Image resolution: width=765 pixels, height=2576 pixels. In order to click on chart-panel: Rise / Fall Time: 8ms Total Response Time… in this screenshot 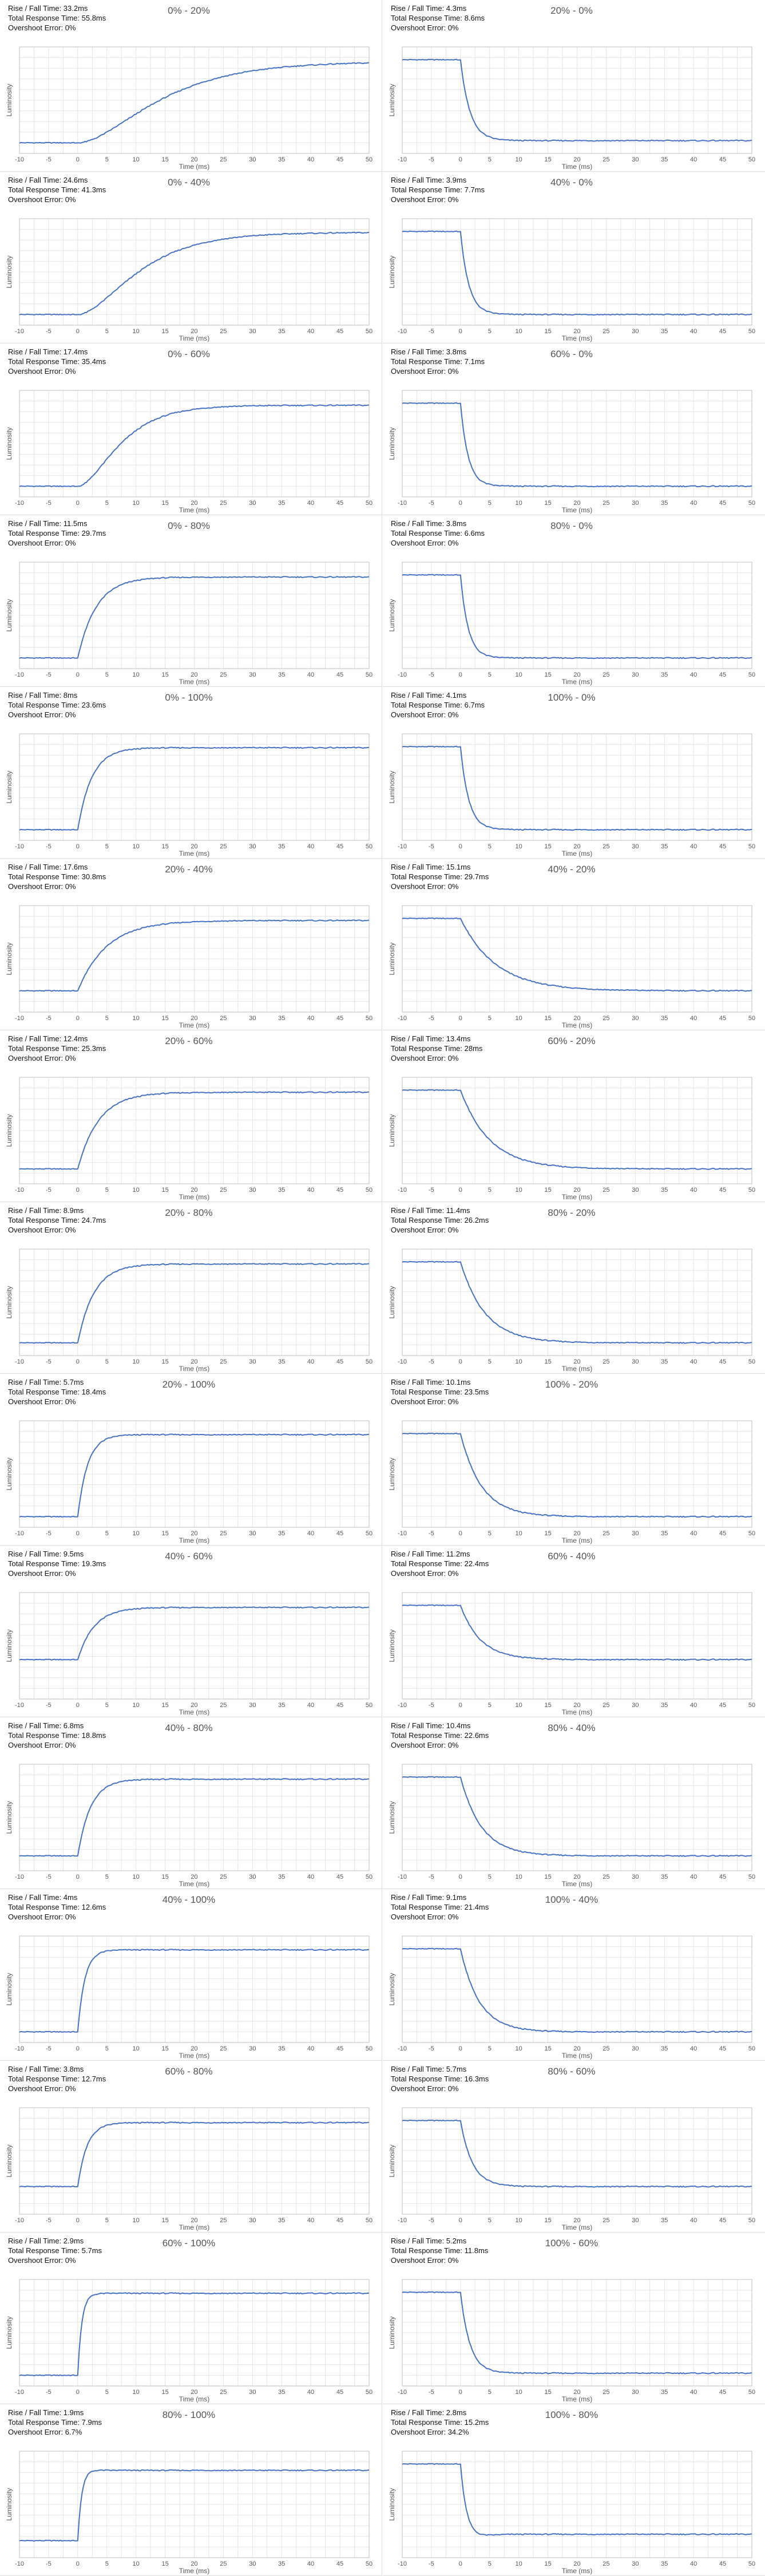, I will do `click(191, 773)`.